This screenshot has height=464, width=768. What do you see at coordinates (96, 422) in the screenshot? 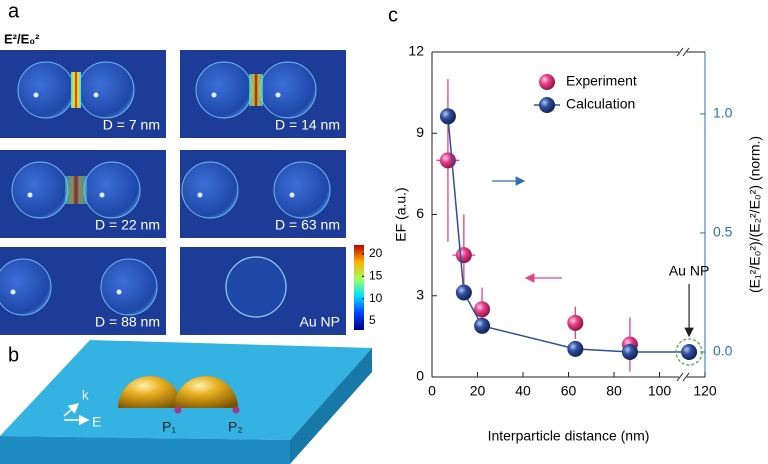
I see `vector-label: E` at bounding box center [96, 422].